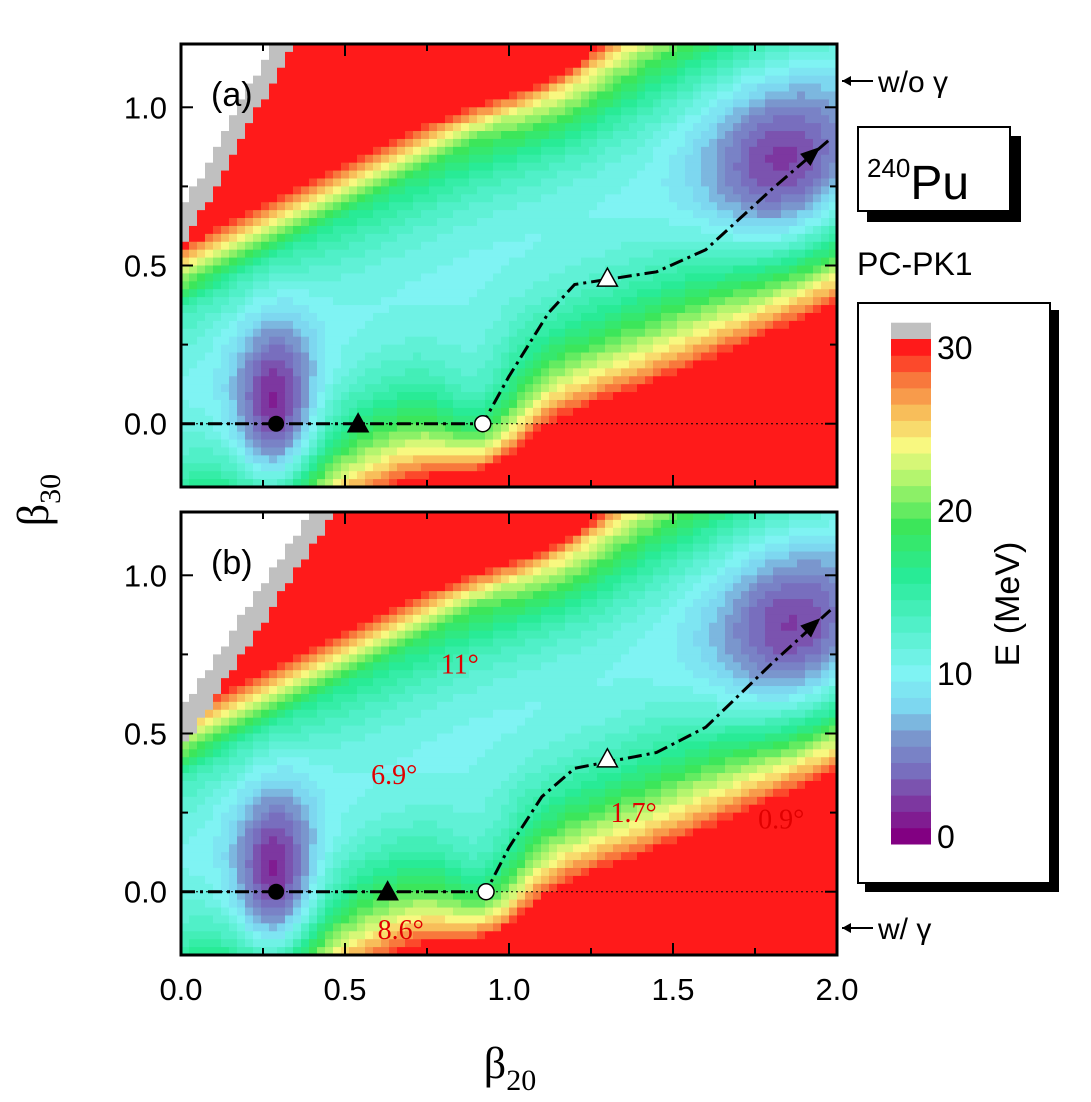  Describe the element at coordinates (959, 588) in the screenshot. I see `colorbar: 0 10 20 30 E (MeV)` at that location.